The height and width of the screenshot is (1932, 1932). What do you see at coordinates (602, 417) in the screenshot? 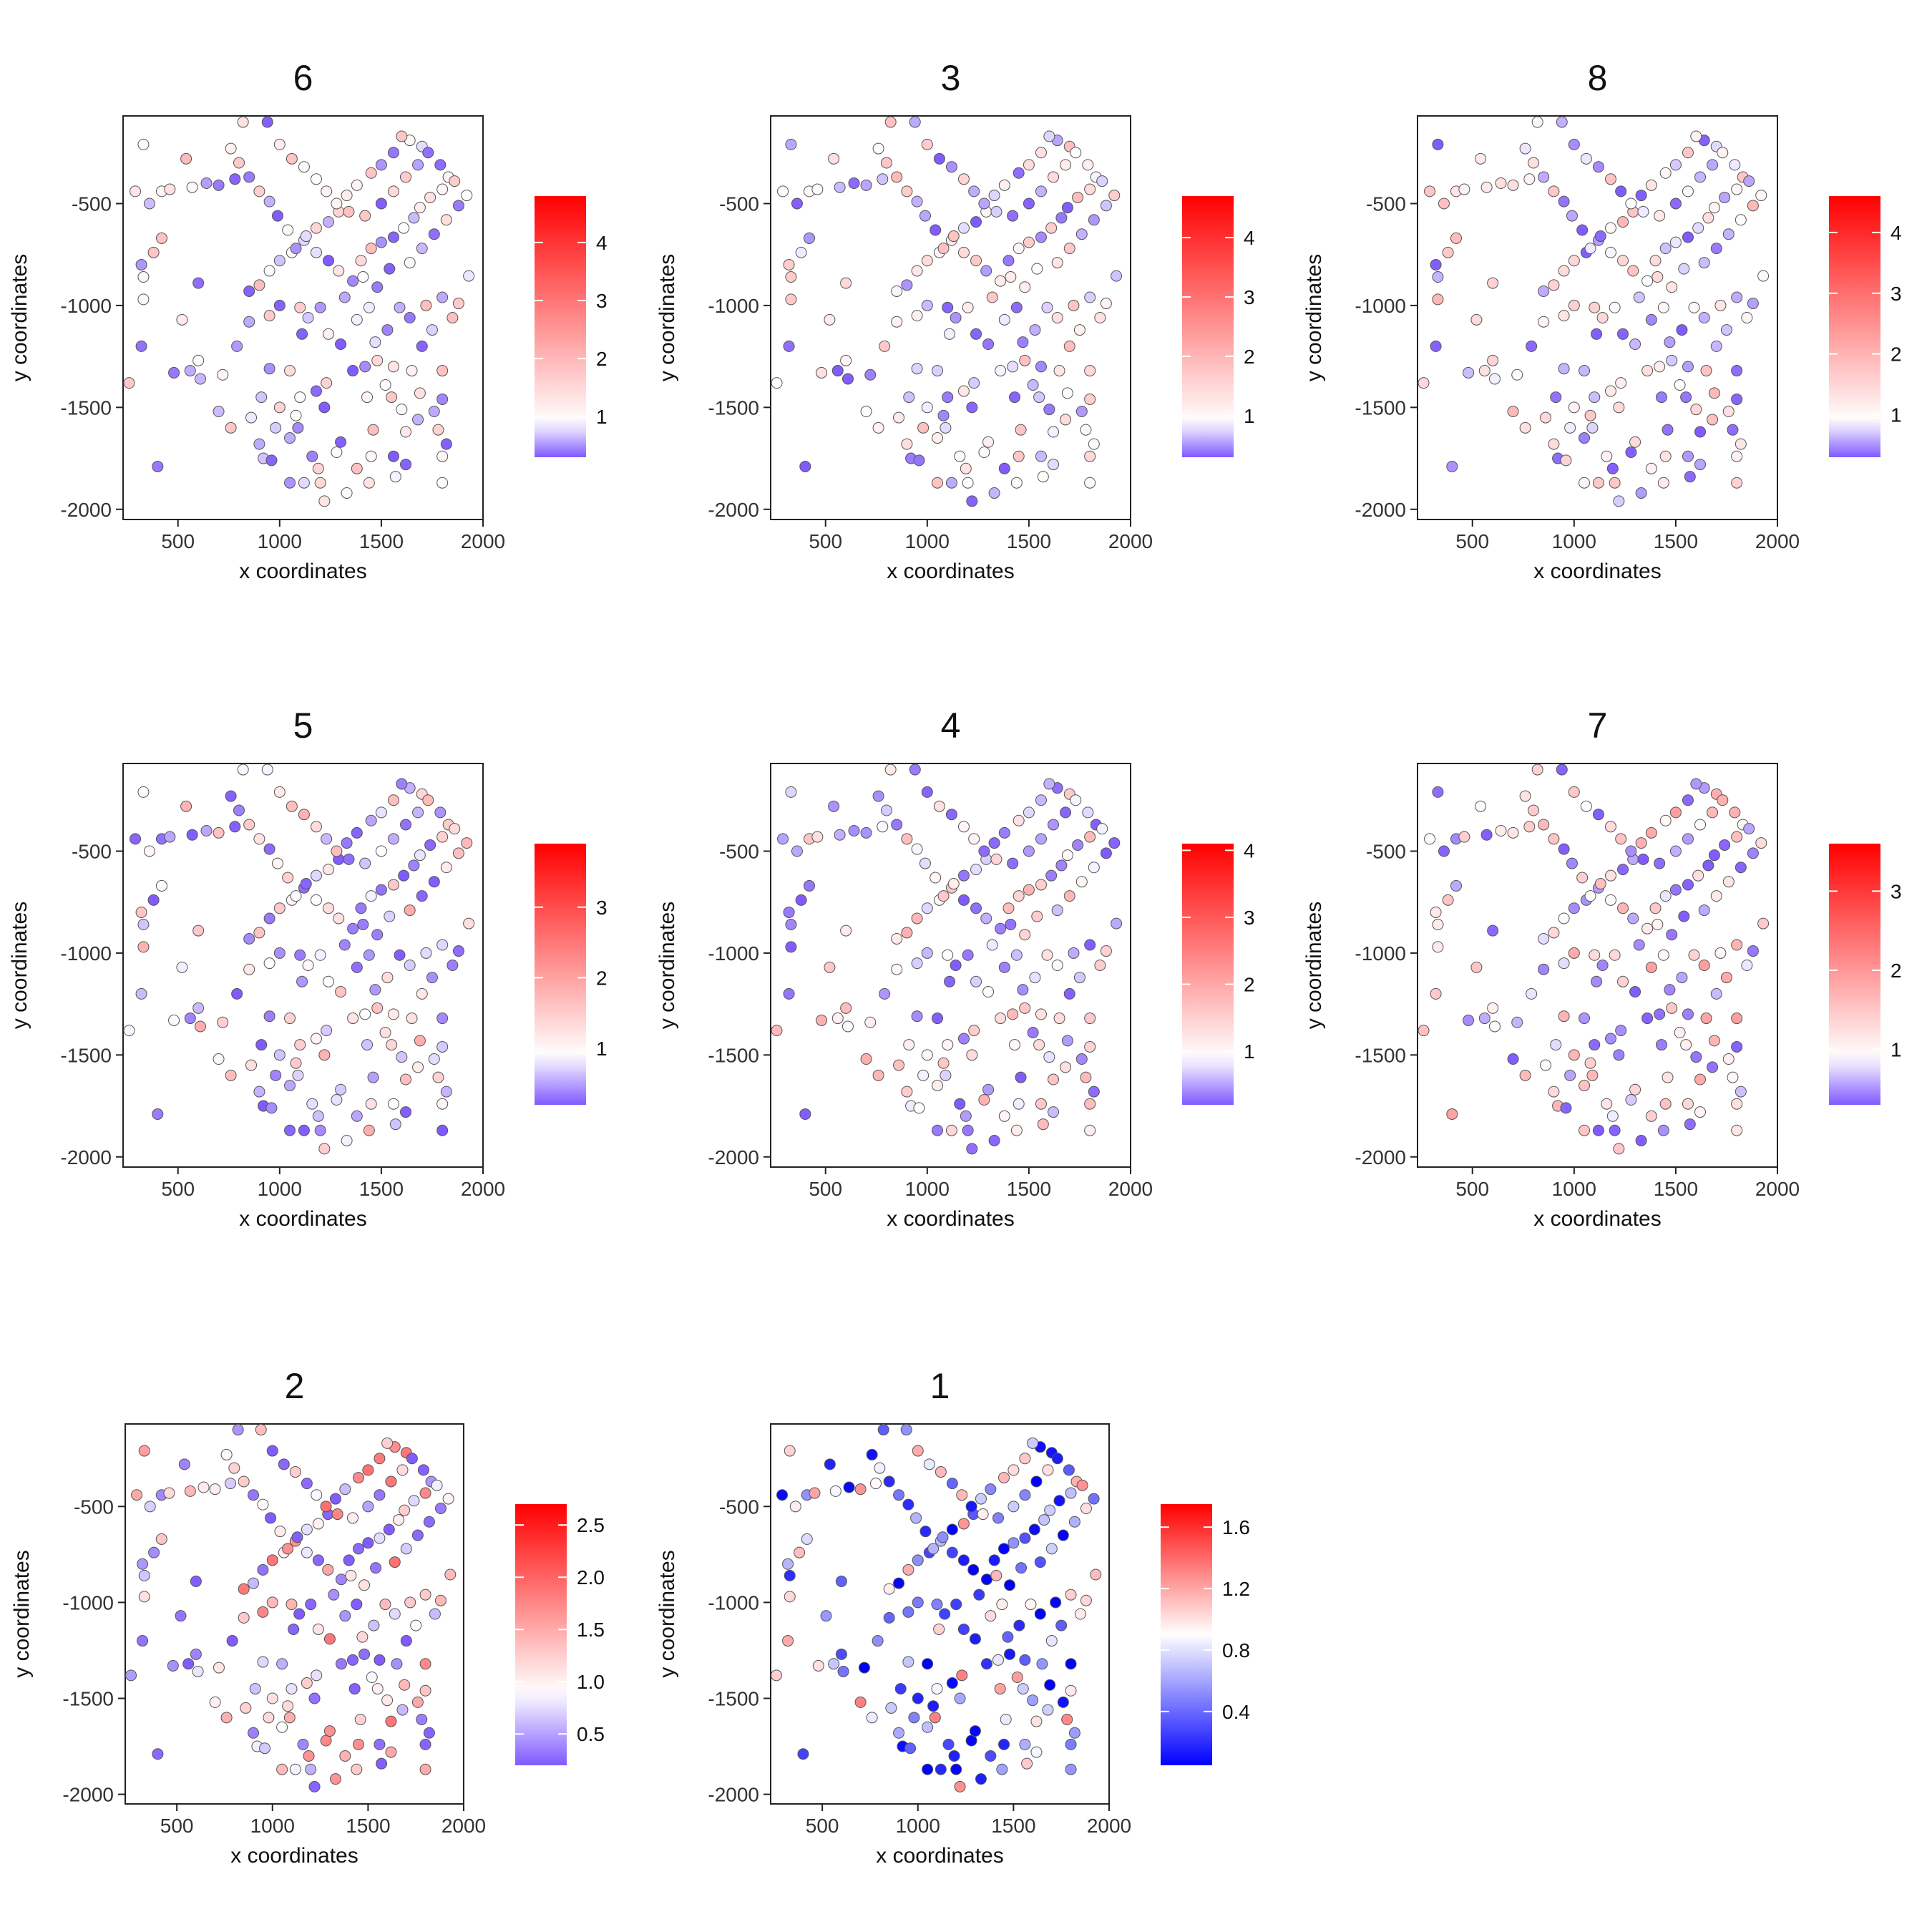
I see `colorbar-label: 1` at bounding box center [602, 417].